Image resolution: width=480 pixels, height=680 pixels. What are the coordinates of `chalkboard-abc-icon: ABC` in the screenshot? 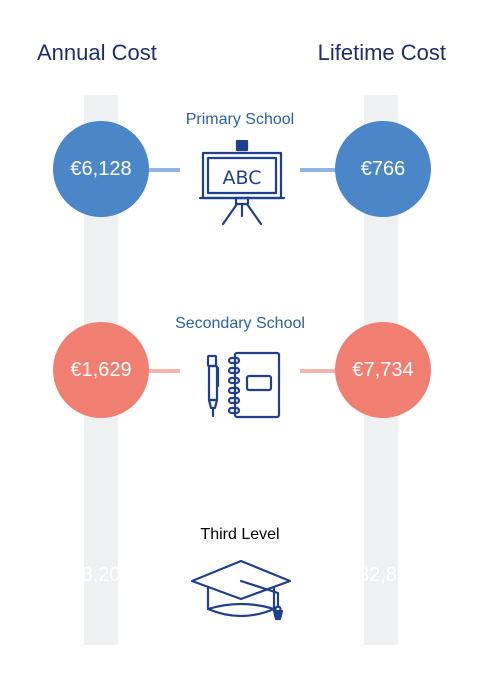 It's located at (242, 183).